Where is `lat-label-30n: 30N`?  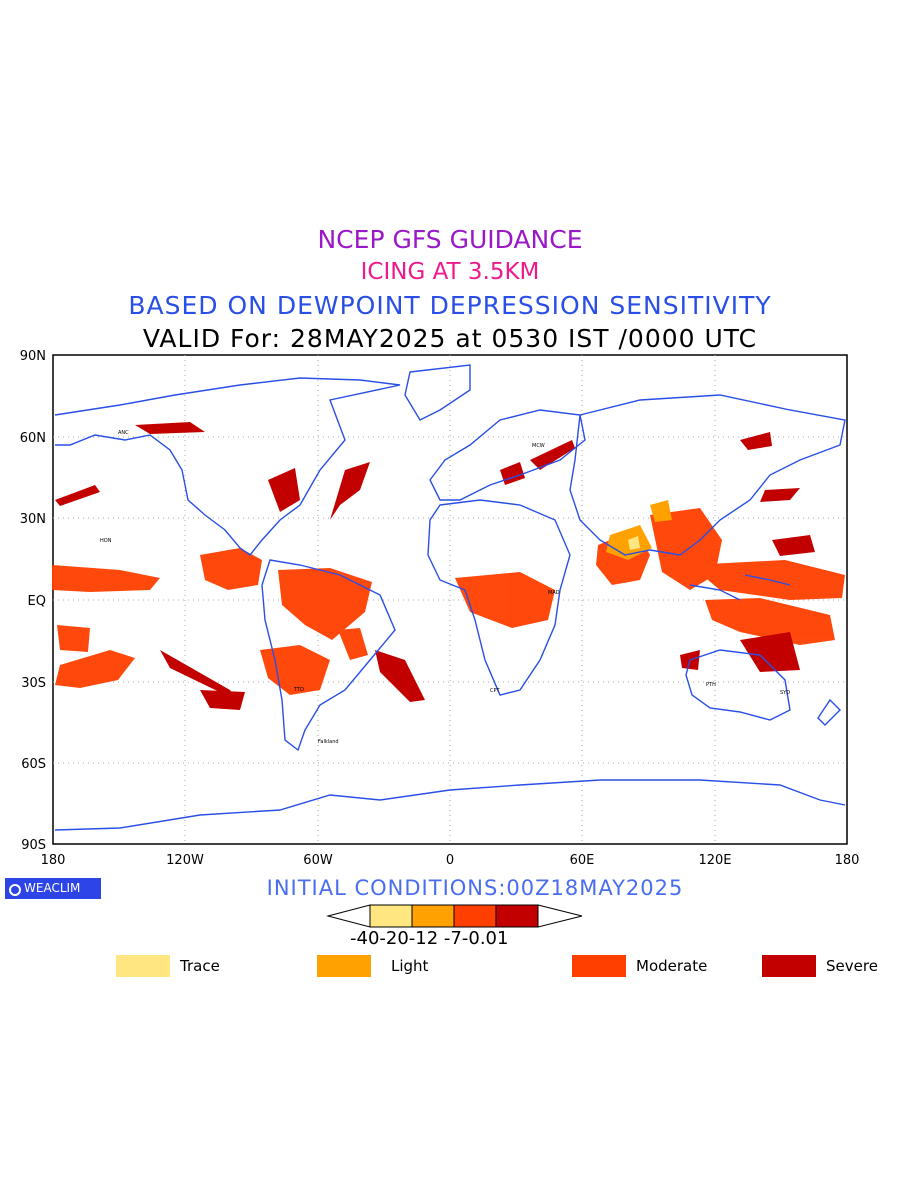 lat-label-30n: 30N is located at coordinates (33, 519).